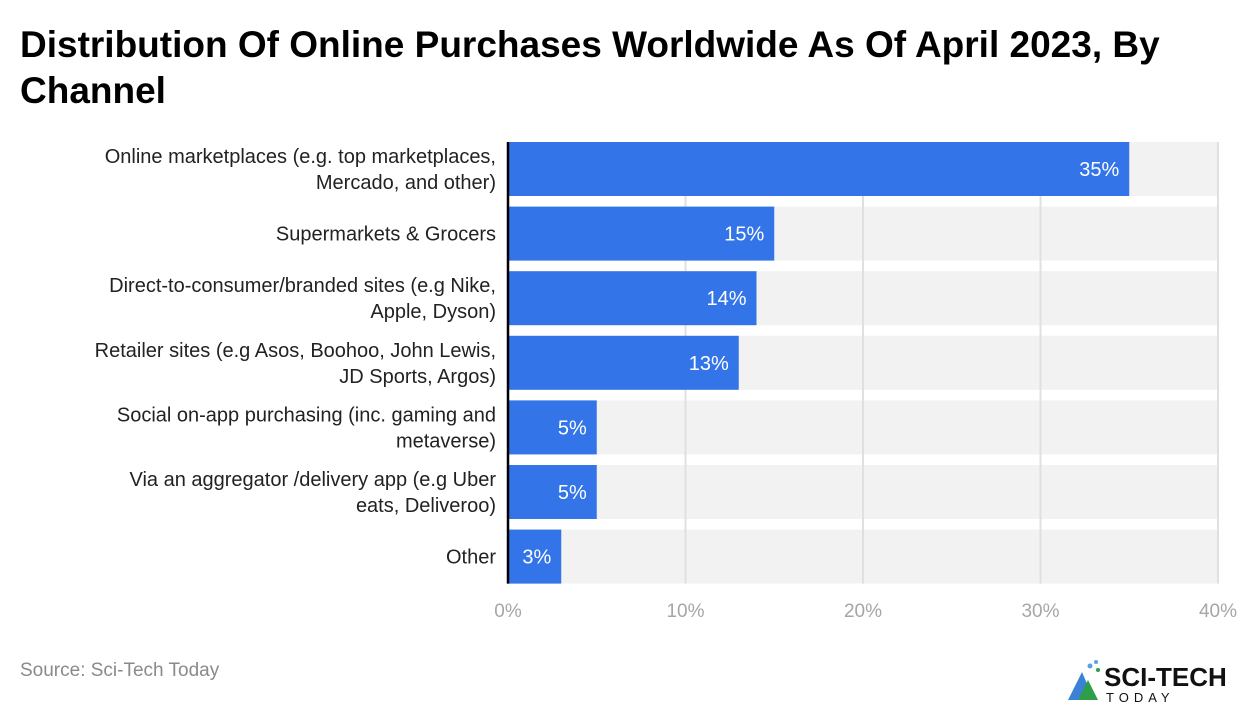 The height and width of the screenshot is (706, 1240). What do you see at coordinates (685, 611) in the screenshot?
I see `x-tick-label: 10%` at bounding box center [685, 611].